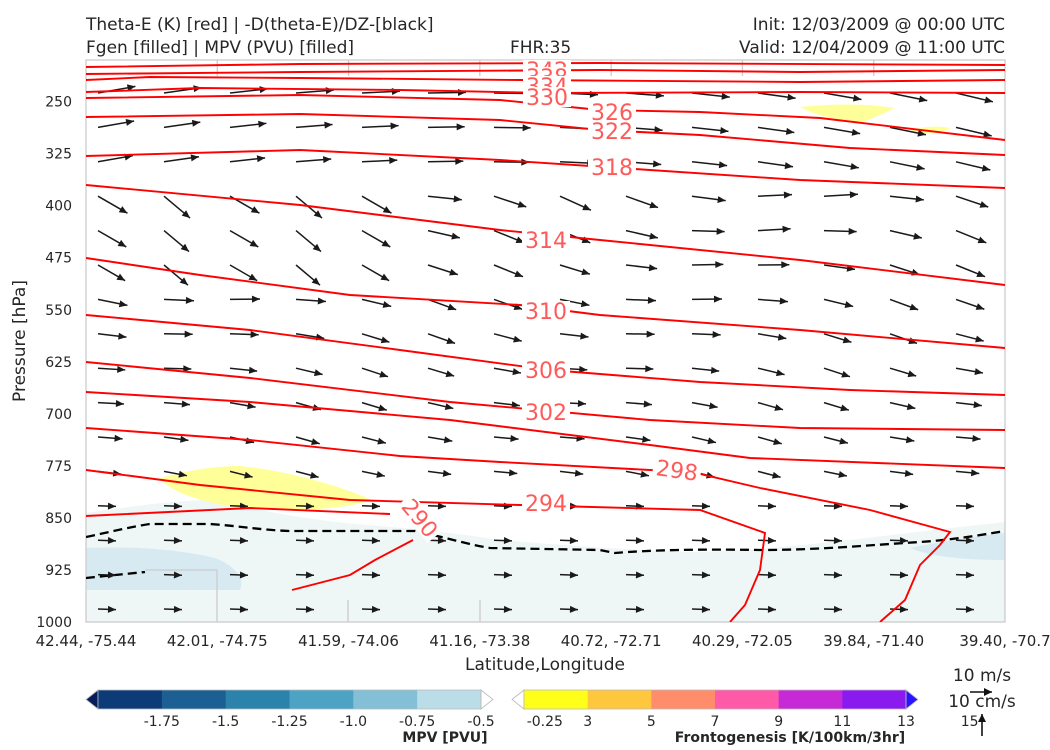 Image resolution: width=1050 pixels, height=750 pixels. I want to click on x-tick-label: 40.72, -72.71, so click(611, 641).